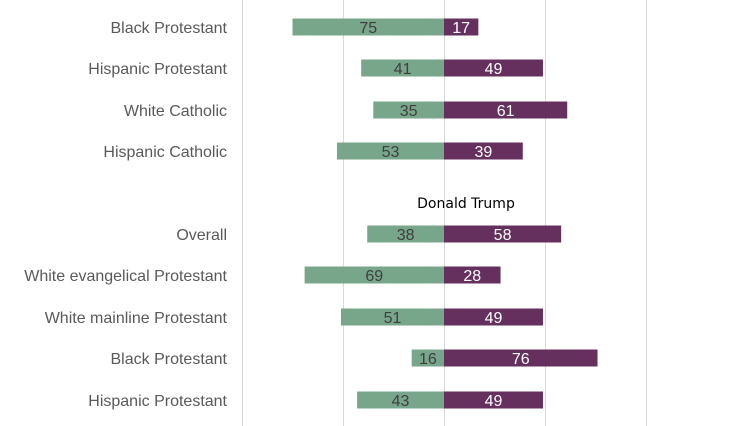  Describe the element at coordinates (466, 204) in the screenshot. I see `chart-annotation: Donald Trump` at that location.